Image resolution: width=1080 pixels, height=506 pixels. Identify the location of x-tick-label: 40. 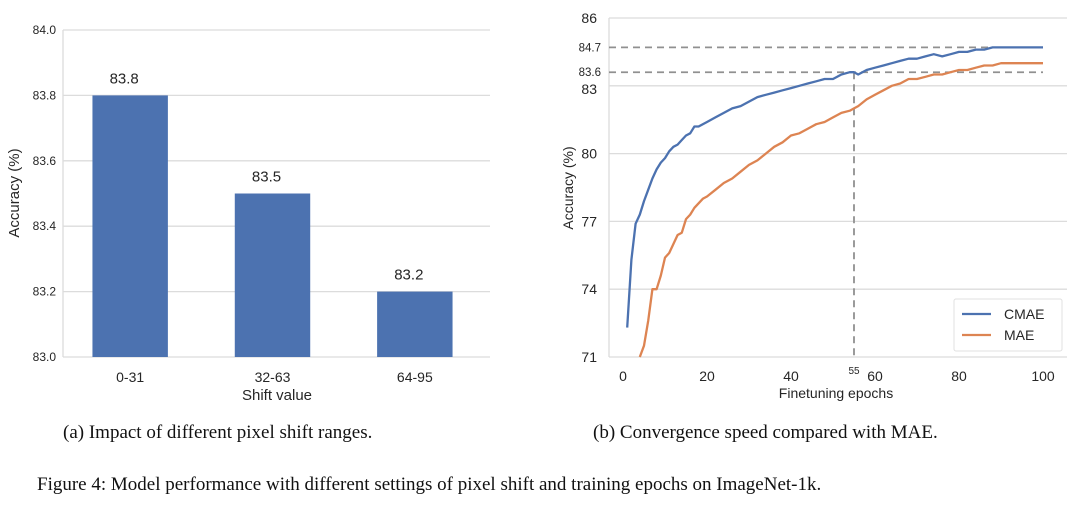
(791, 376).